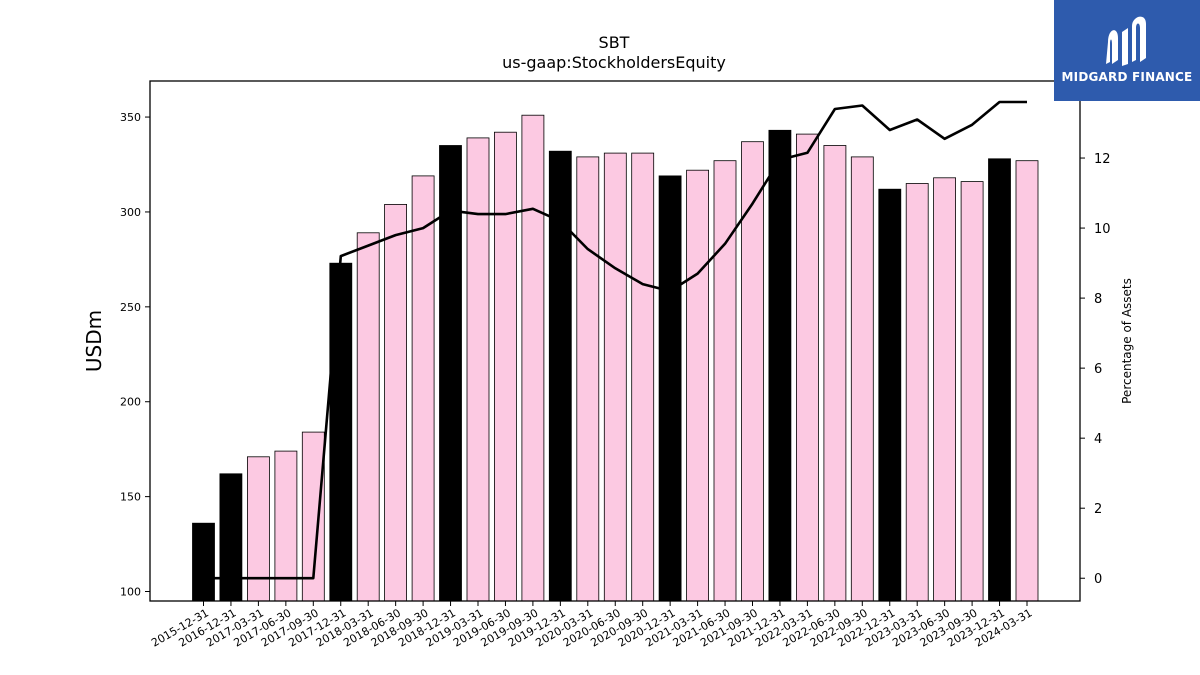 This screenshot has width=1200, height=675. What do you see at coordinates (614, 62) in the screenshot?
I see `chart-subtitle: us-gaap:StockholdersEquity` at bounding box center [614, 62].